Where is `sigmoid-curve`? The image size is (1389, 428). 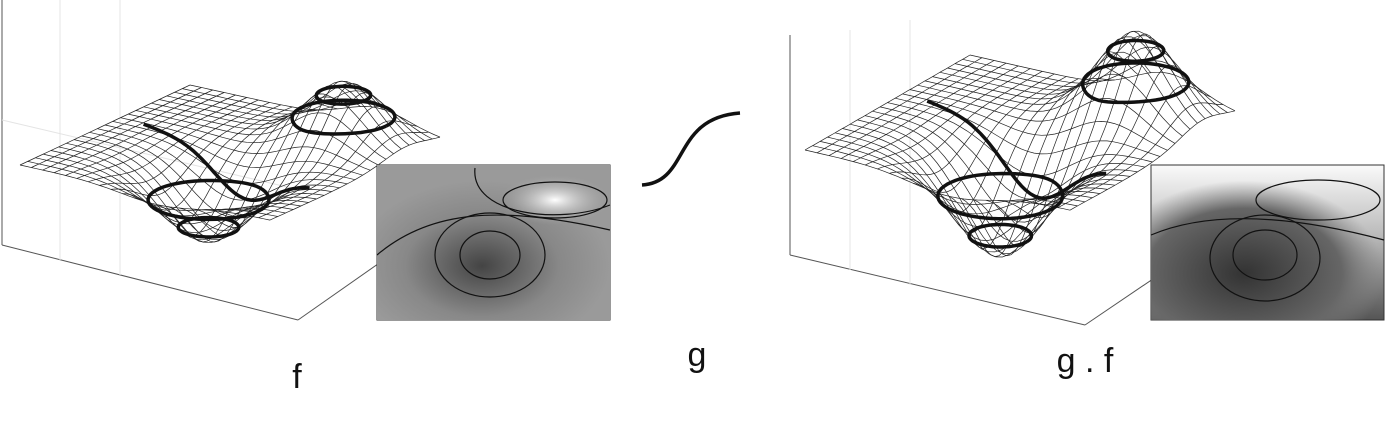
sigmoid-curve is located at coordinates (691, 149).